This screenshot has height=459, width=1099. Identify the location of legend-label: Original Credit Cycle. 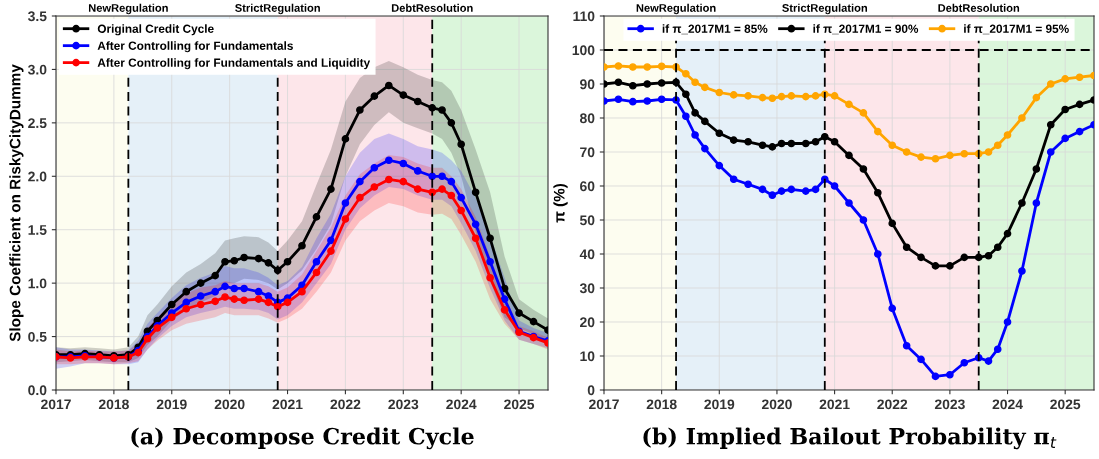
(155, 30).